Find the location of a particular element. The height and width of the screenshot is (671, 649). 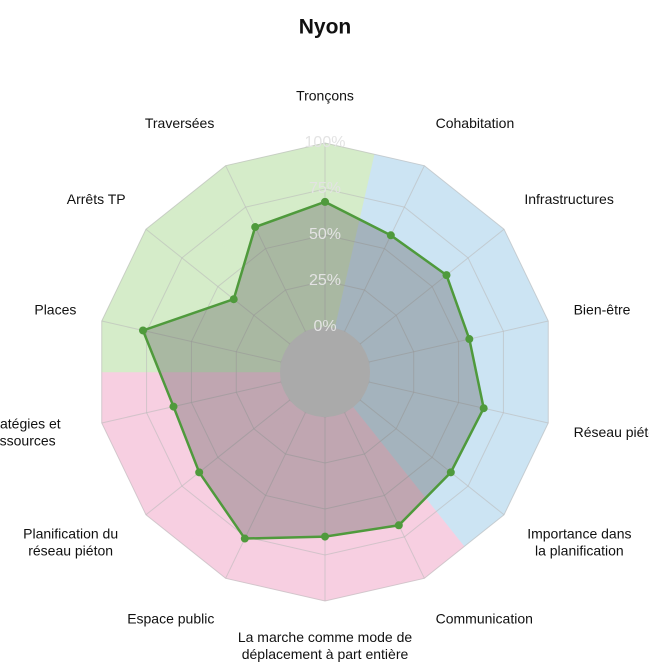

r-tick-label: 25% is located at coordinates (325, 280).